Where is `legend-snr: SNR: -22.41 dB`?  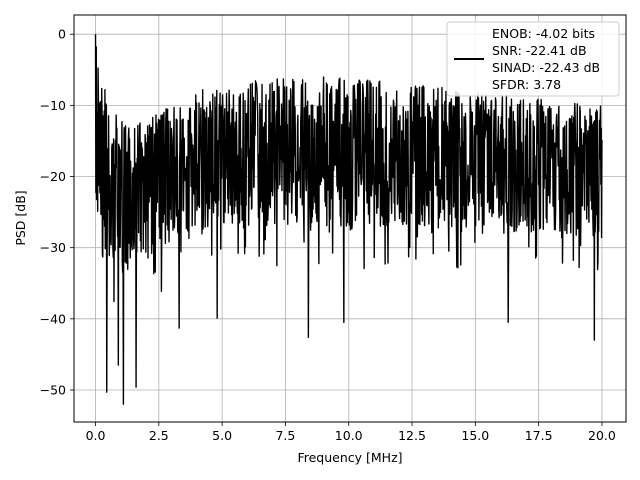
legend-snr: SNR: -22.41 dB is located at coordinates (539, 50).